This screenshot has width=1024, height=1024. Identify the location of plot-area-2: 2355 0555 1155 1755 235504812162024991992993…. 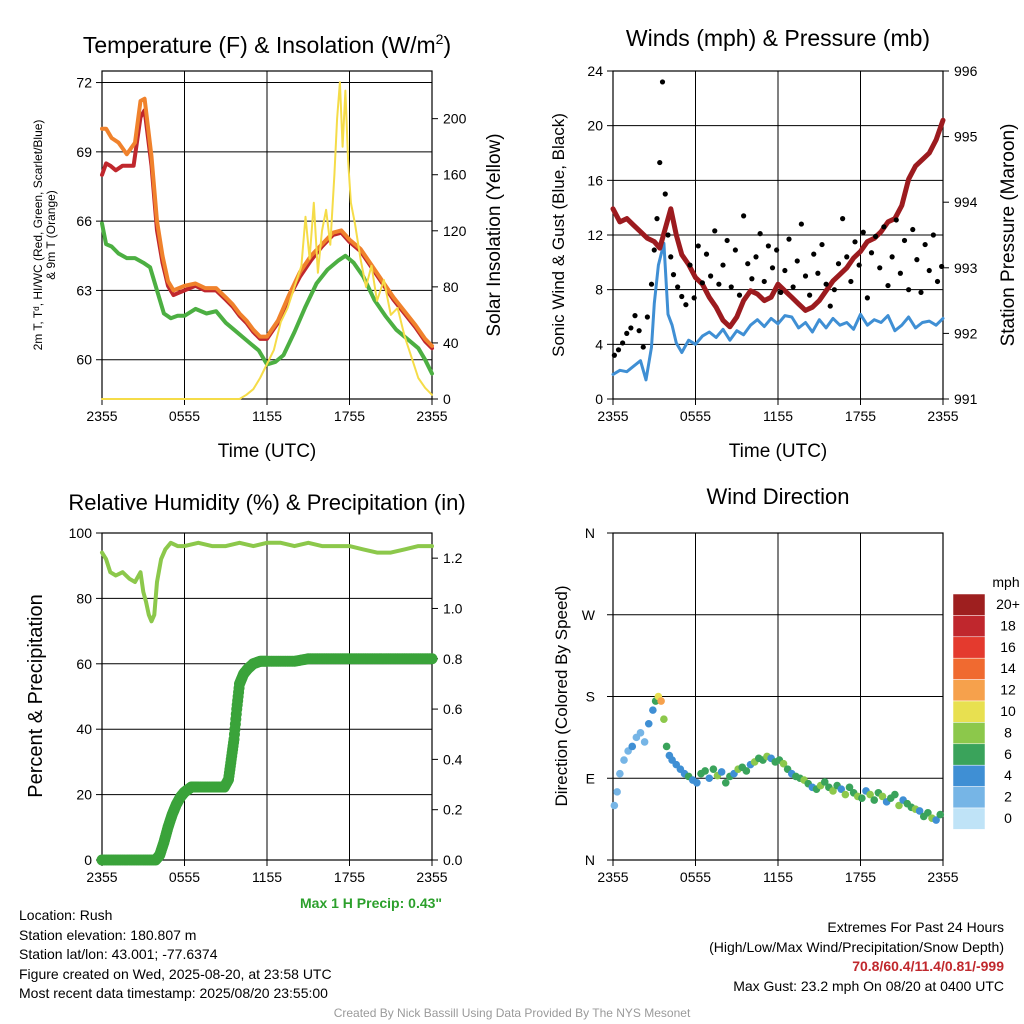
(782, 243).